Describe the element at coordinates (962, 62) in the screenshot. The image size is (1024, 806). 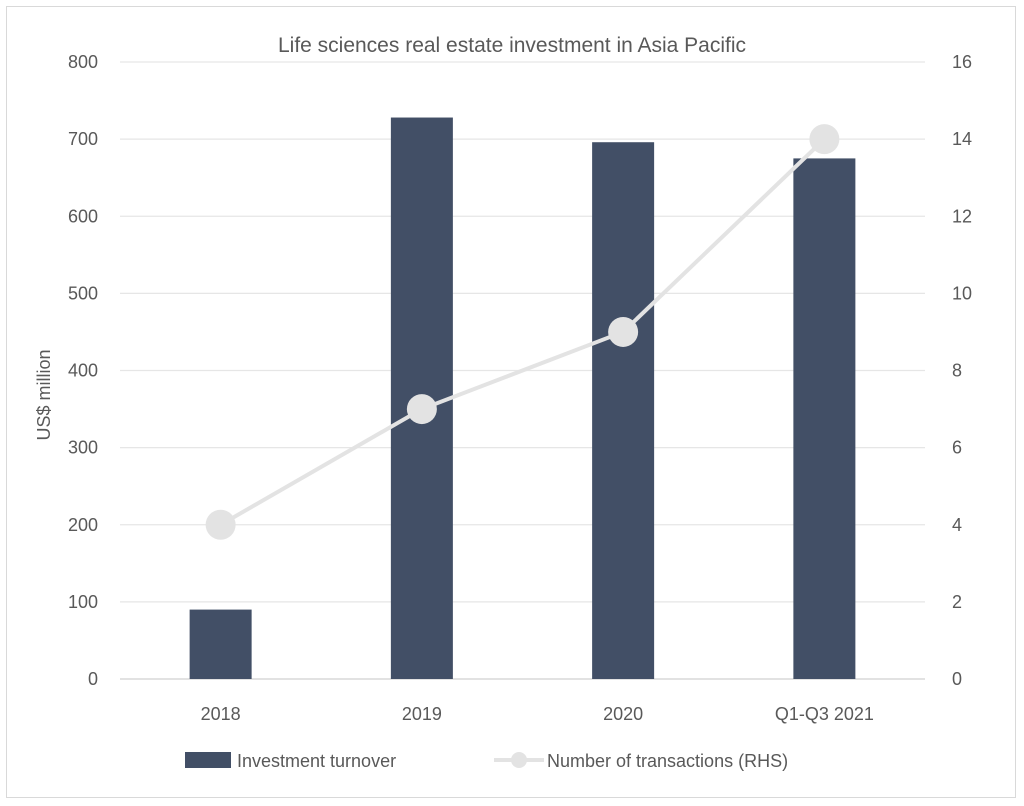
I see `y2-tick-label: 16` at that location.